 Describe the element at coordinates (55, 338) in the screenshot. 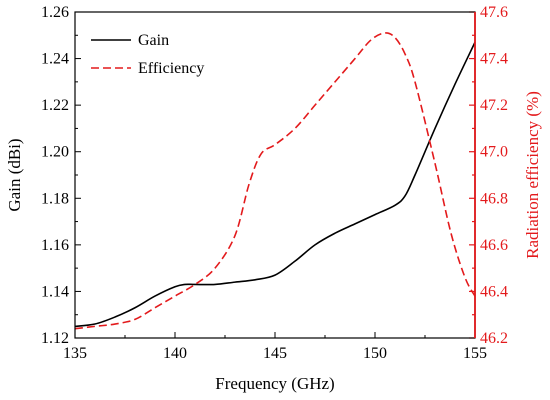

I see `y-left-tick-label: 1.12` at that location.